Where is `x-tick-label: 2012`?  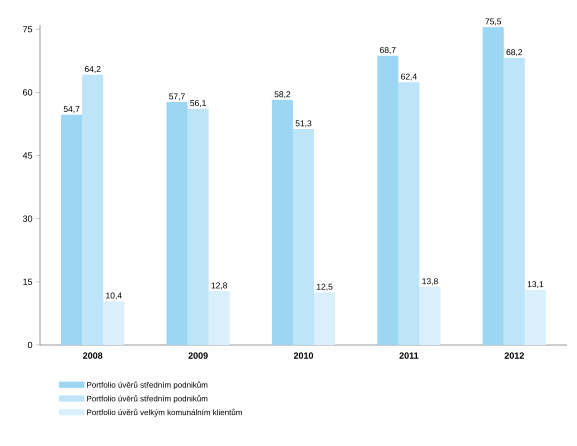
x-tick-label: 2012 is located at coordinates (514, 355).